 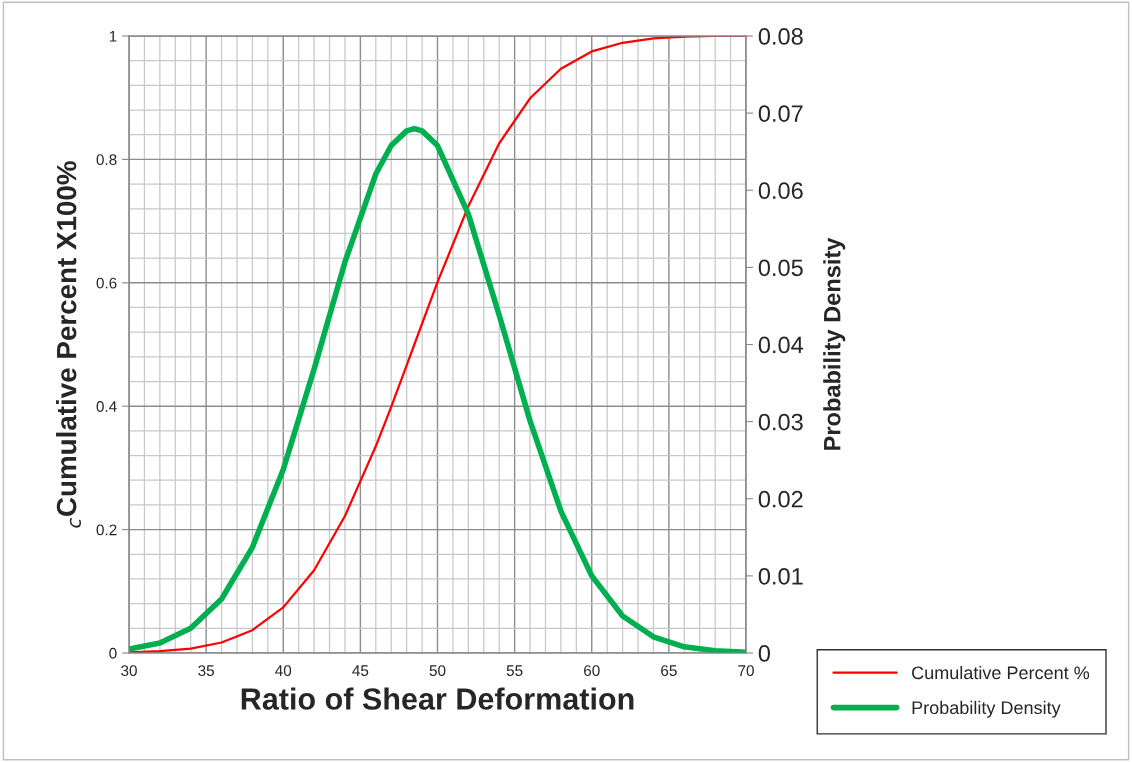 I want to click on y-tick-label: 0.2, so click(x=106, y=530).